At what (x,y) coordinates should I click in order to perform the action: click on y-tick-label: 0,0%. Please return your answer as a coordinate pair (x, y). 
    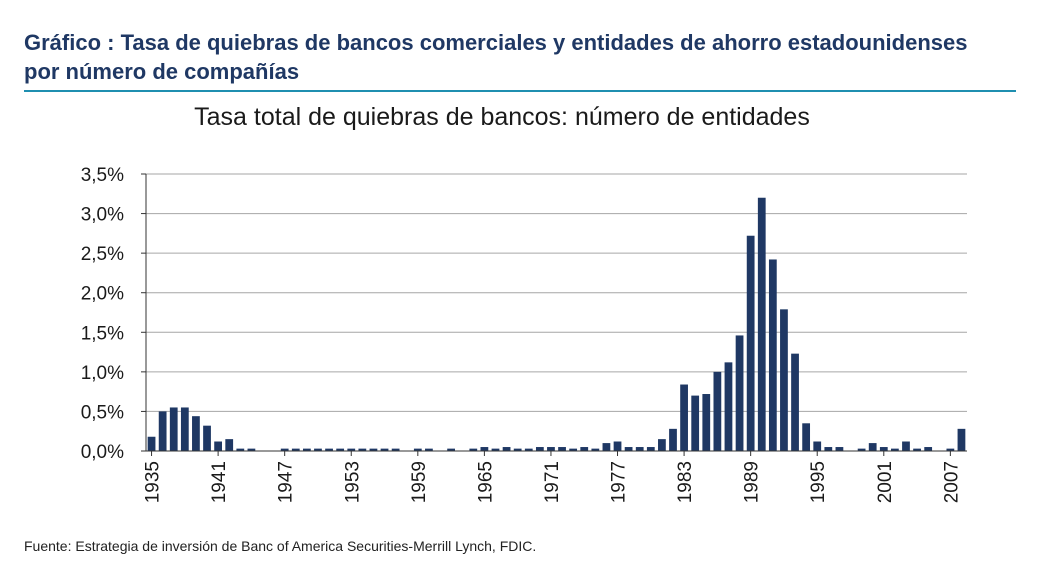
    Looking at the image, I should click on (102, 452).